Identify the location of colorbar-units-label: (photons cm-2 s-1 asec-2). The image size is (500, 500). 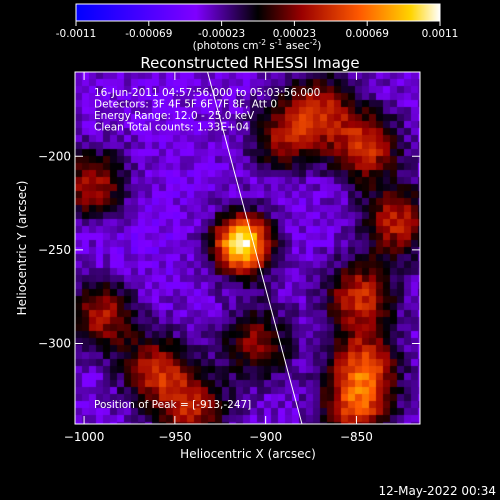
(257, 45).